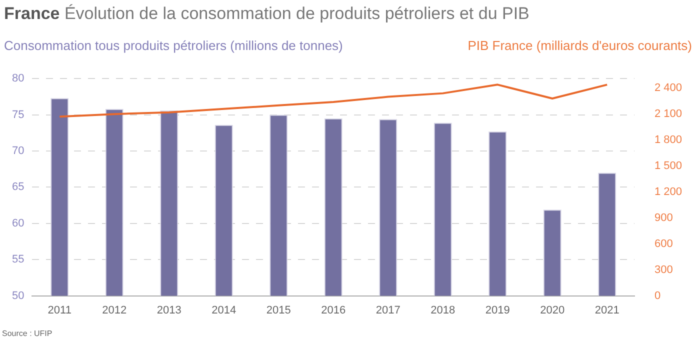 The height and width of the screenshot is (343, 700). Describe the element at coordinates (388, 310) in the screenshot. I see `x-tick-label: 2017` at that location.